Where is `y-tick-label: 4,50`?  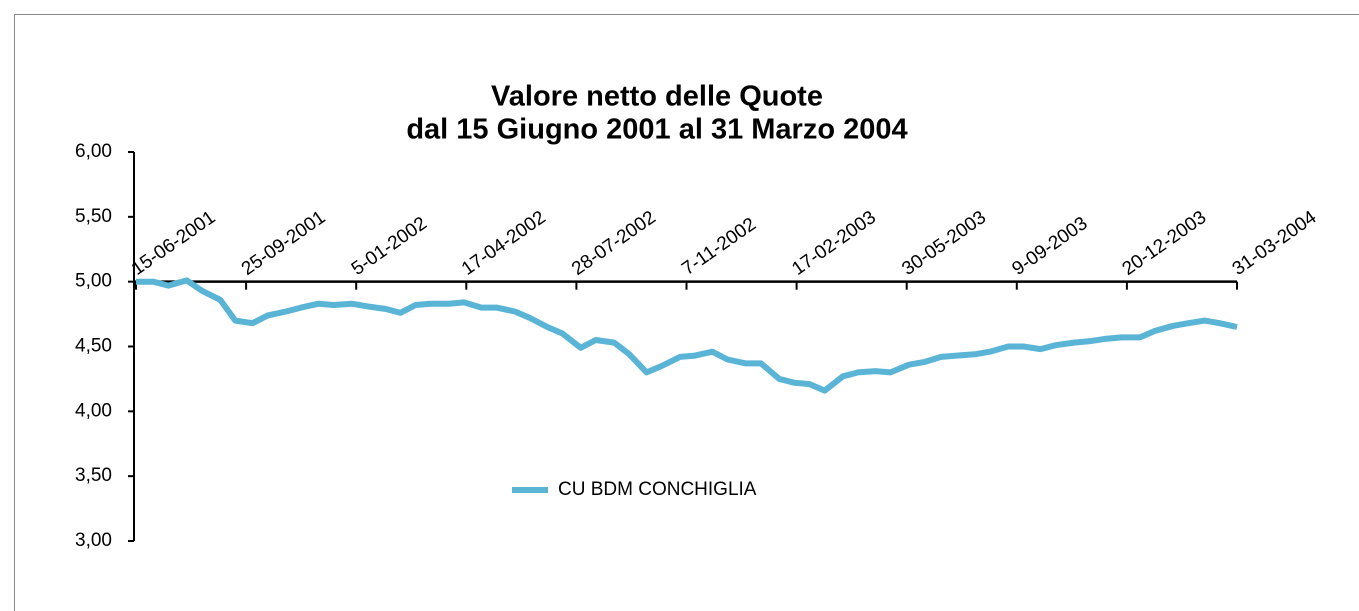 y-tick-label: 4,50 is located at coordinates (93, 346).